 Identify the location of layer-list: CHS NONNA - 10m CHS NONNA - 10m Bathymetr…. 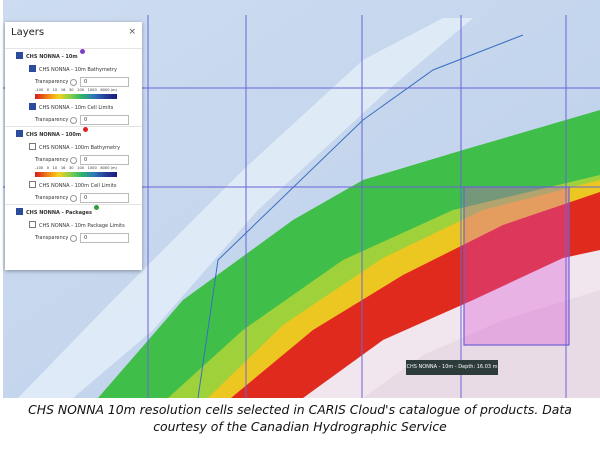
(73, 146).